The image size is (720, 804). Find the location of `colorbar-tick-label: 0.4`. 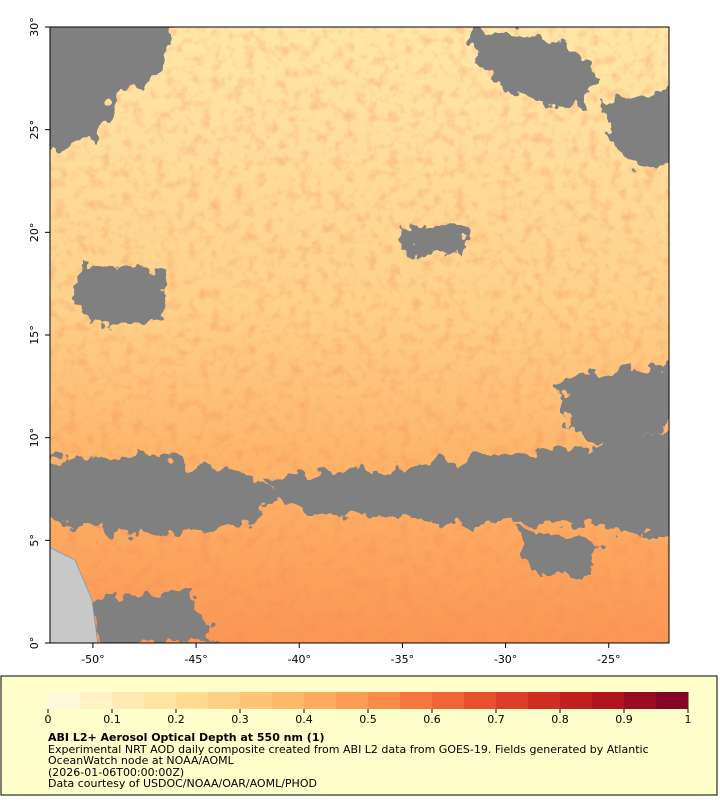

colorbar-tick-label: 0.4 is located at coordinates (304, 719).